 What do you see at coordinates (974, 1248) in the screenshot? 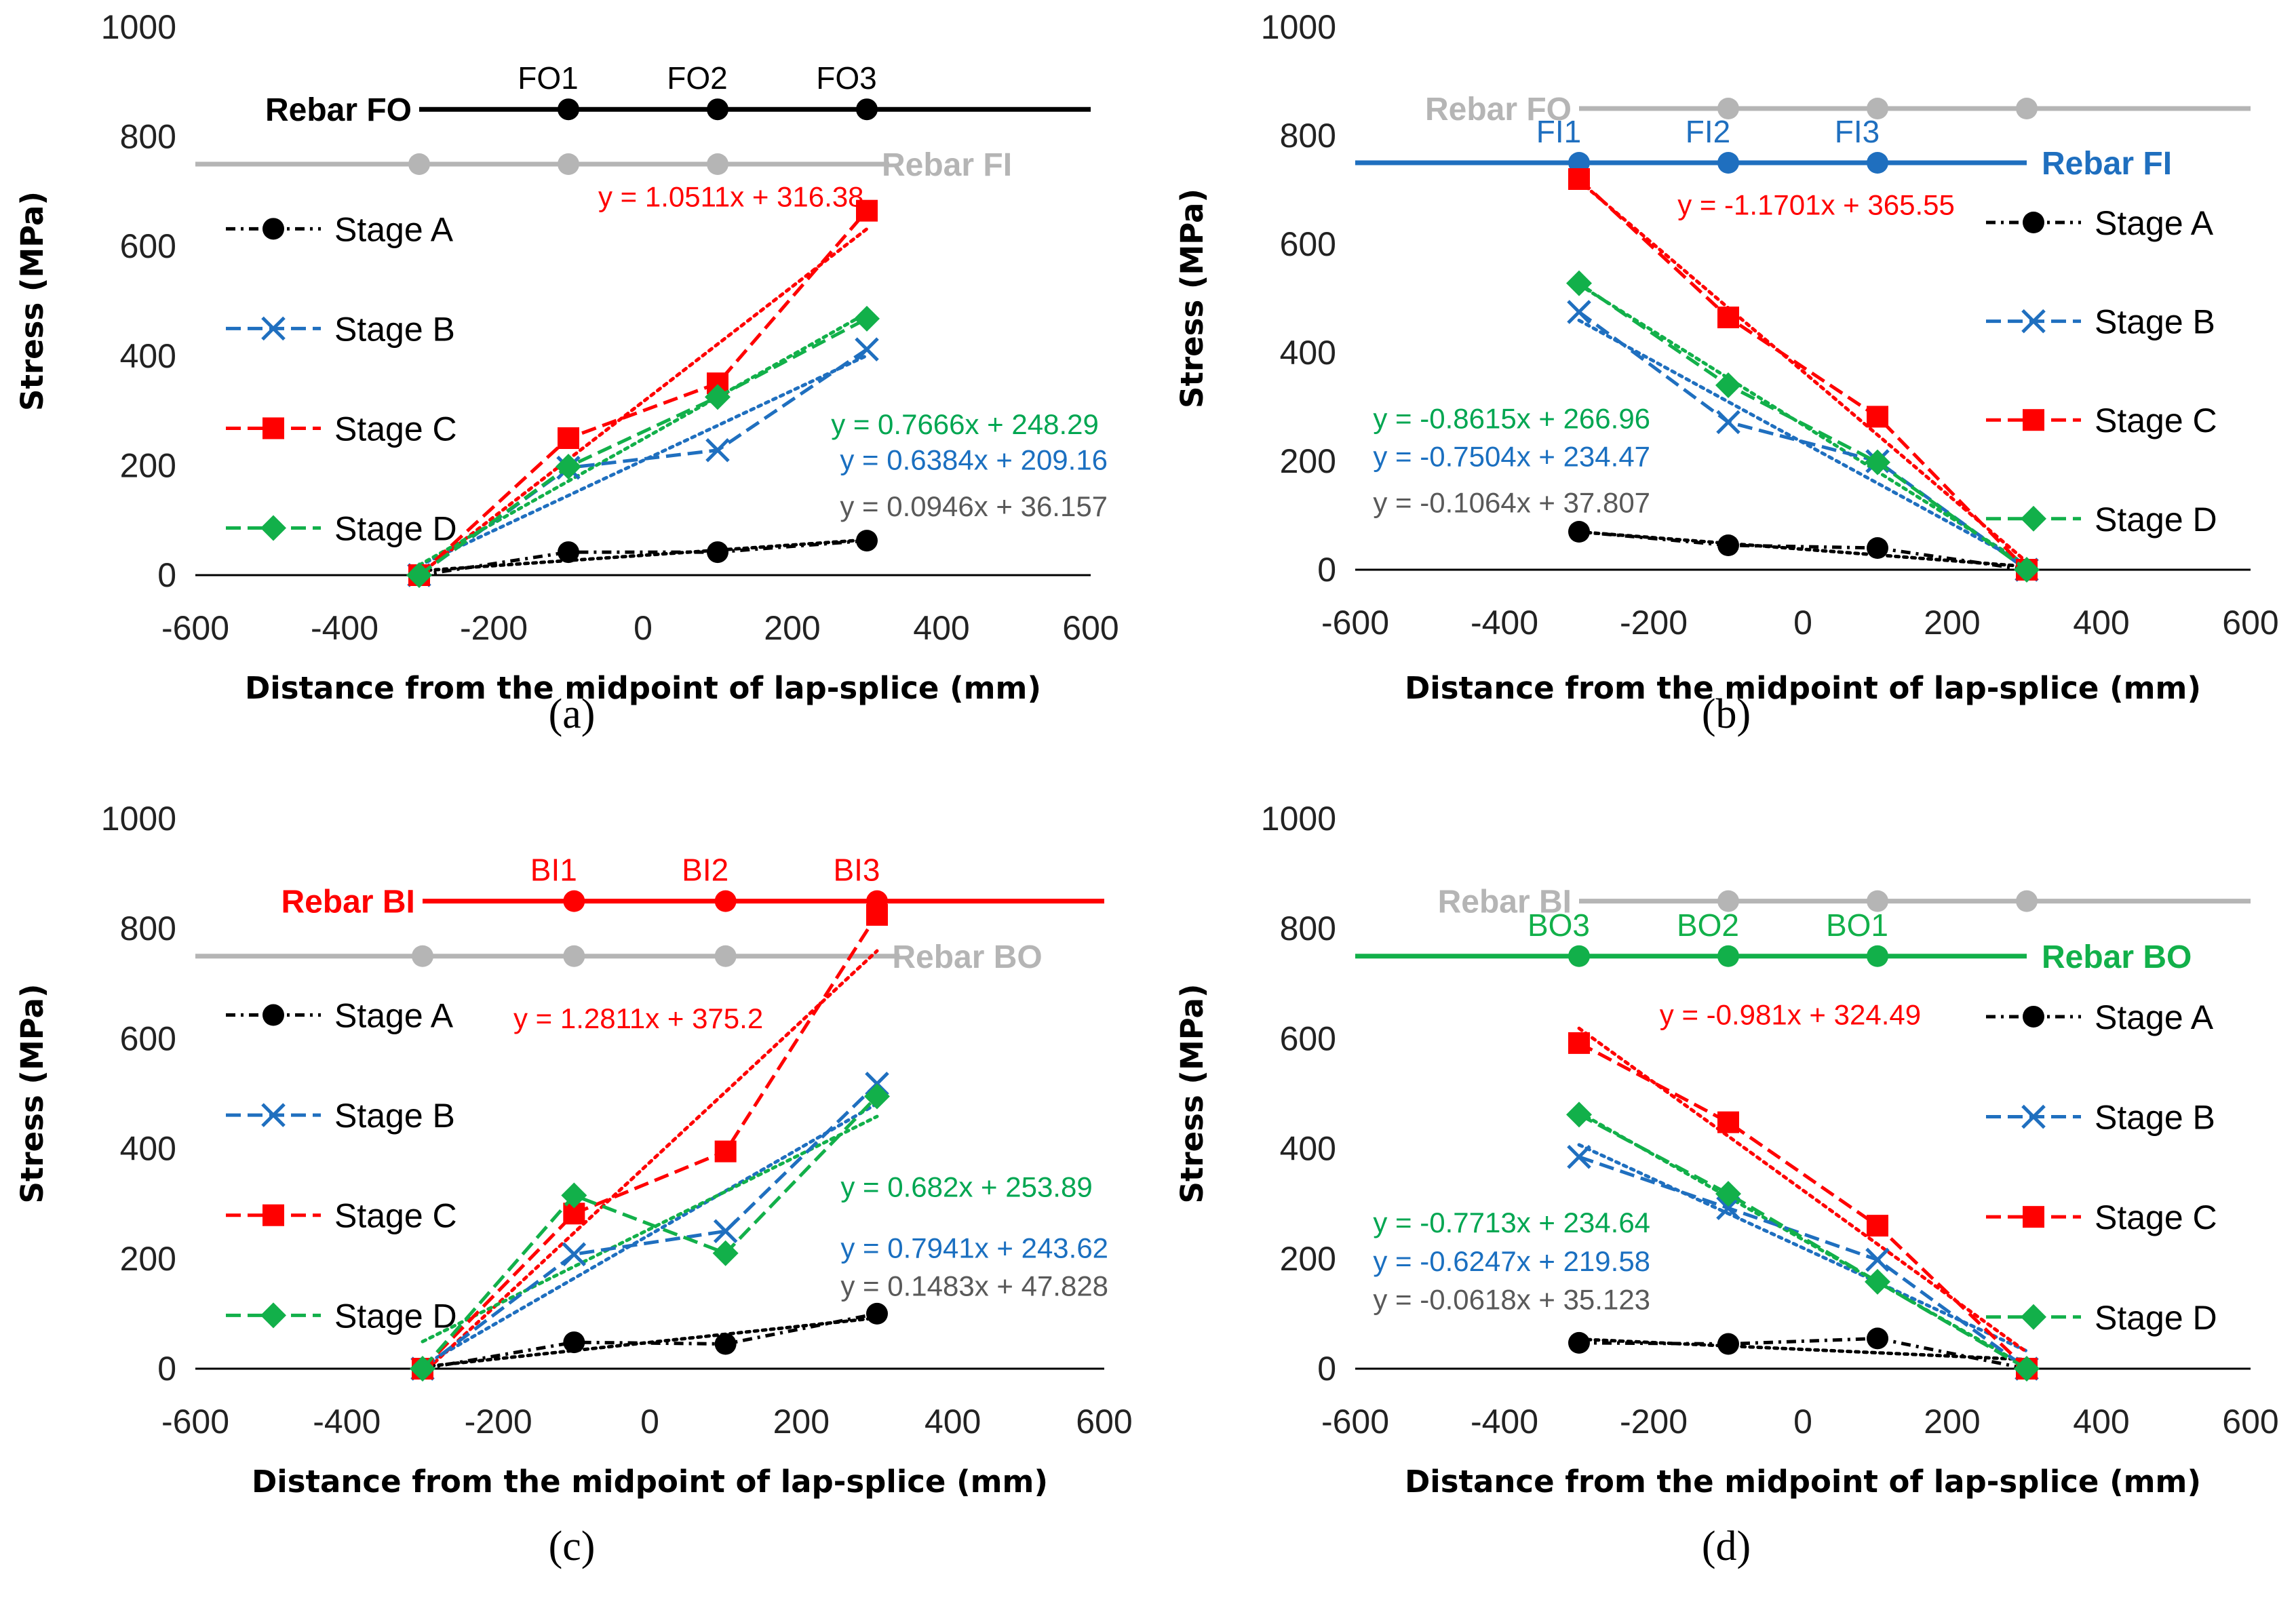
I see `trendline-equation-stage-b: y = 0.7941x + 243.62` at bounding box center [974, 1248].